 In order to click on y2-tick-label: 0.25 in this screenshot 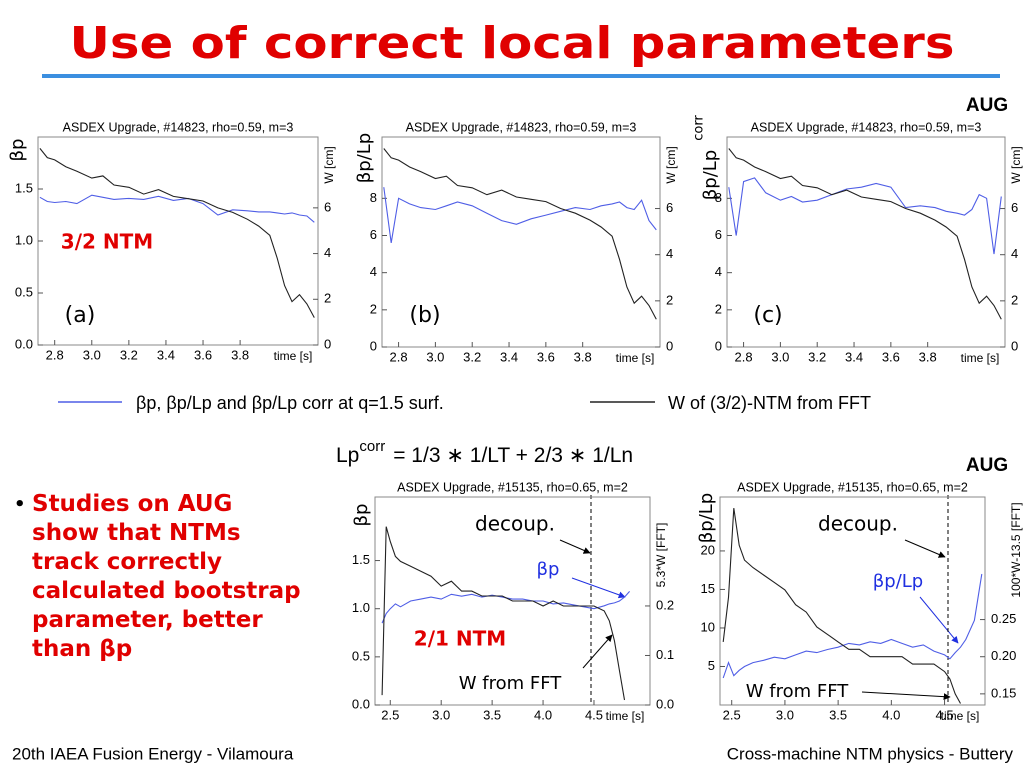, I will do `click(1003, 618)`.